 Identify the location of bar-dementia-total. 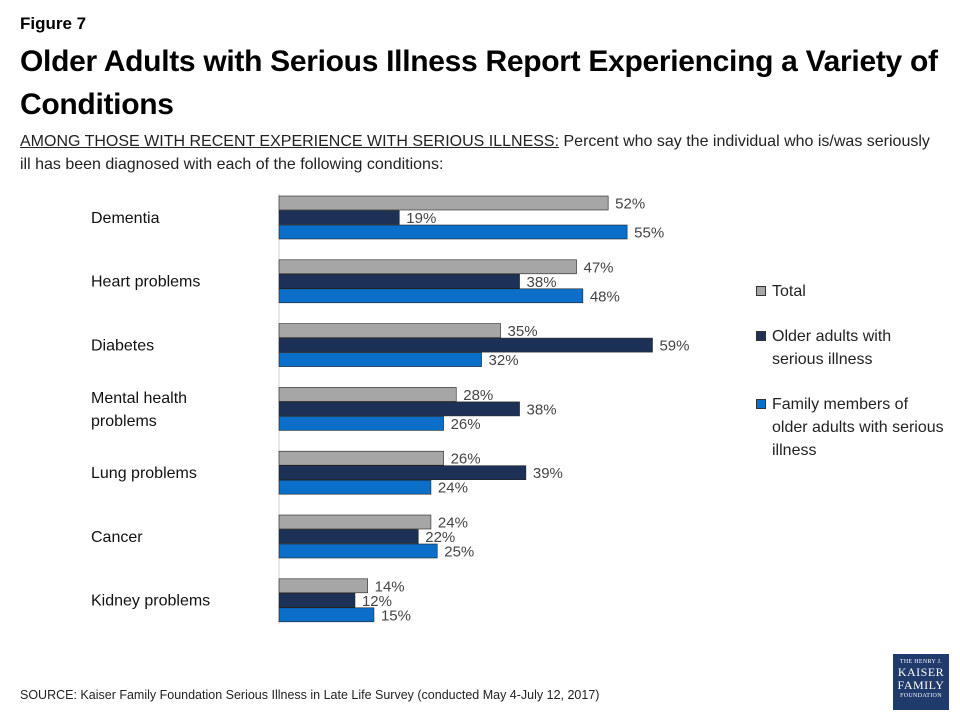
(443, 203).